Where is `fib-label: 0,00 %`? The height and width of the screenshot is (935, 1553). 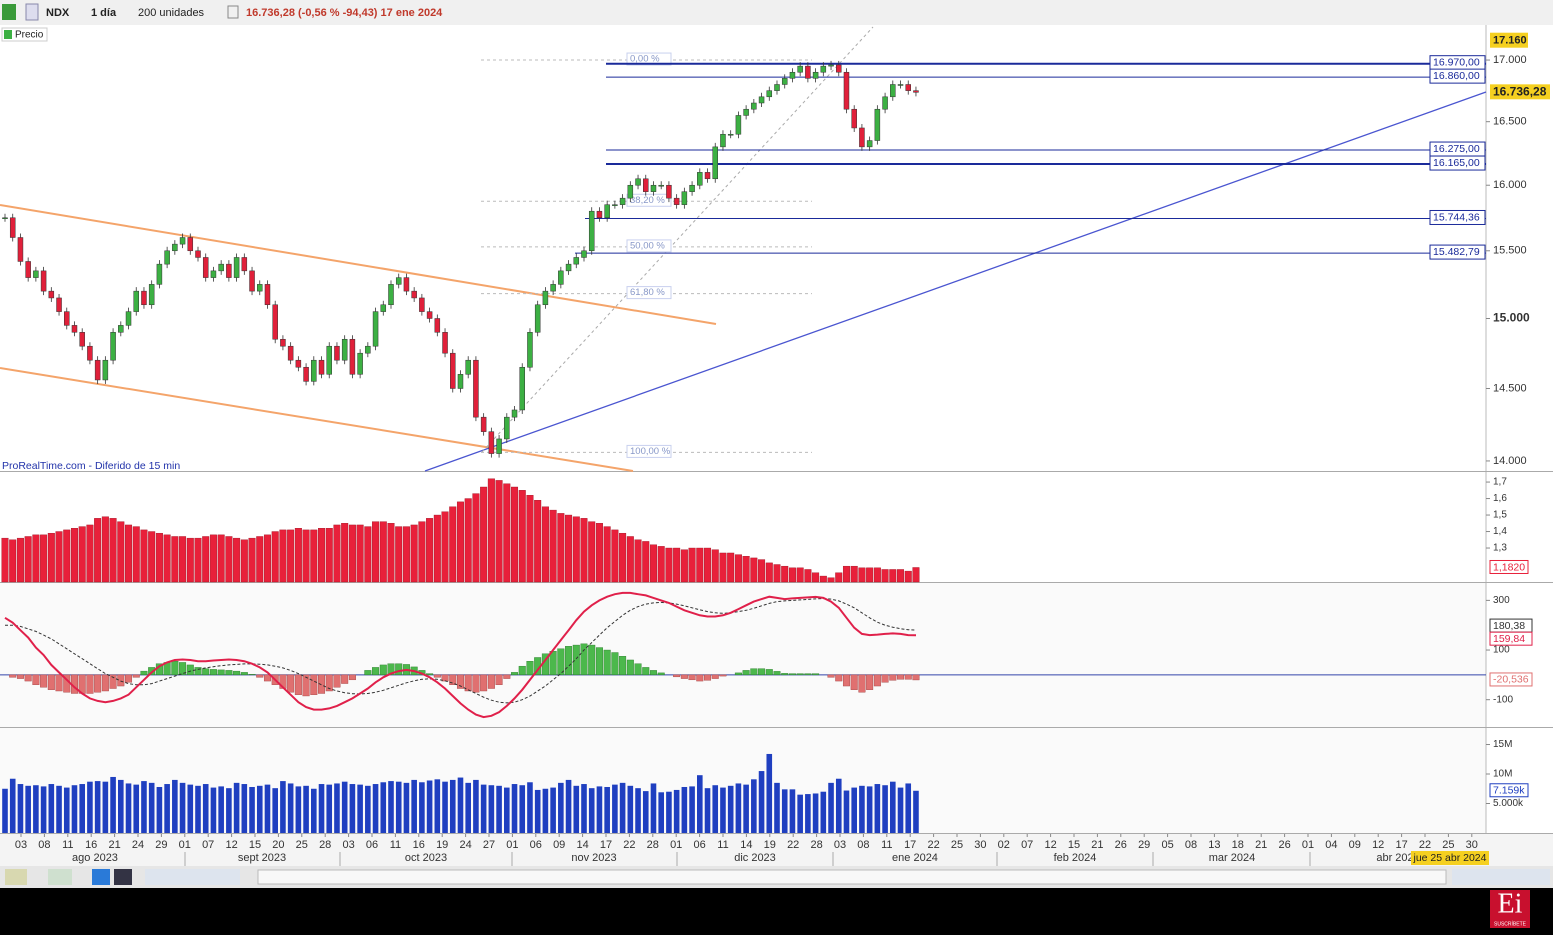
fib-label: 0,00 % is located at coordinates (645, 59).